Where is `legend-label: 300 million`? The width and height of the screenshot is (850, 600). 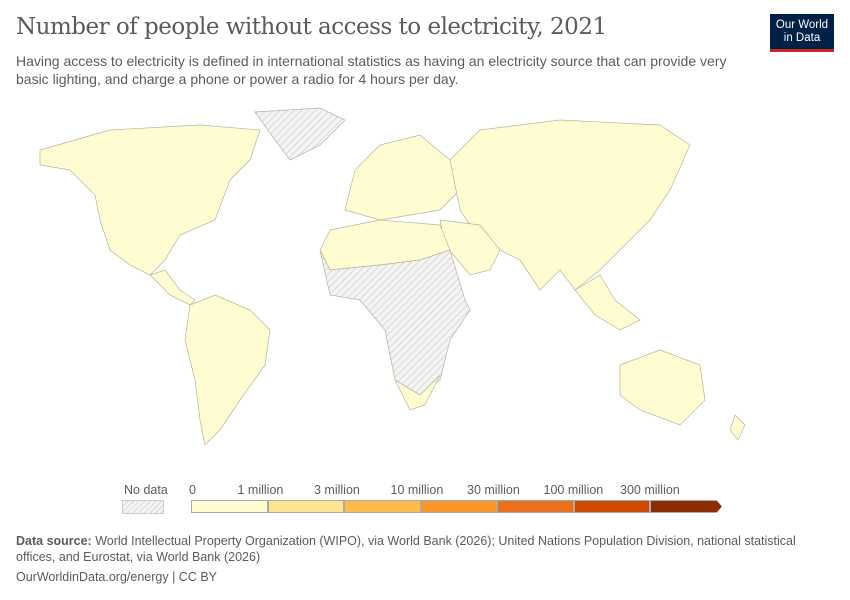
legend-label: 300 million is located at coordinates (650, 490).